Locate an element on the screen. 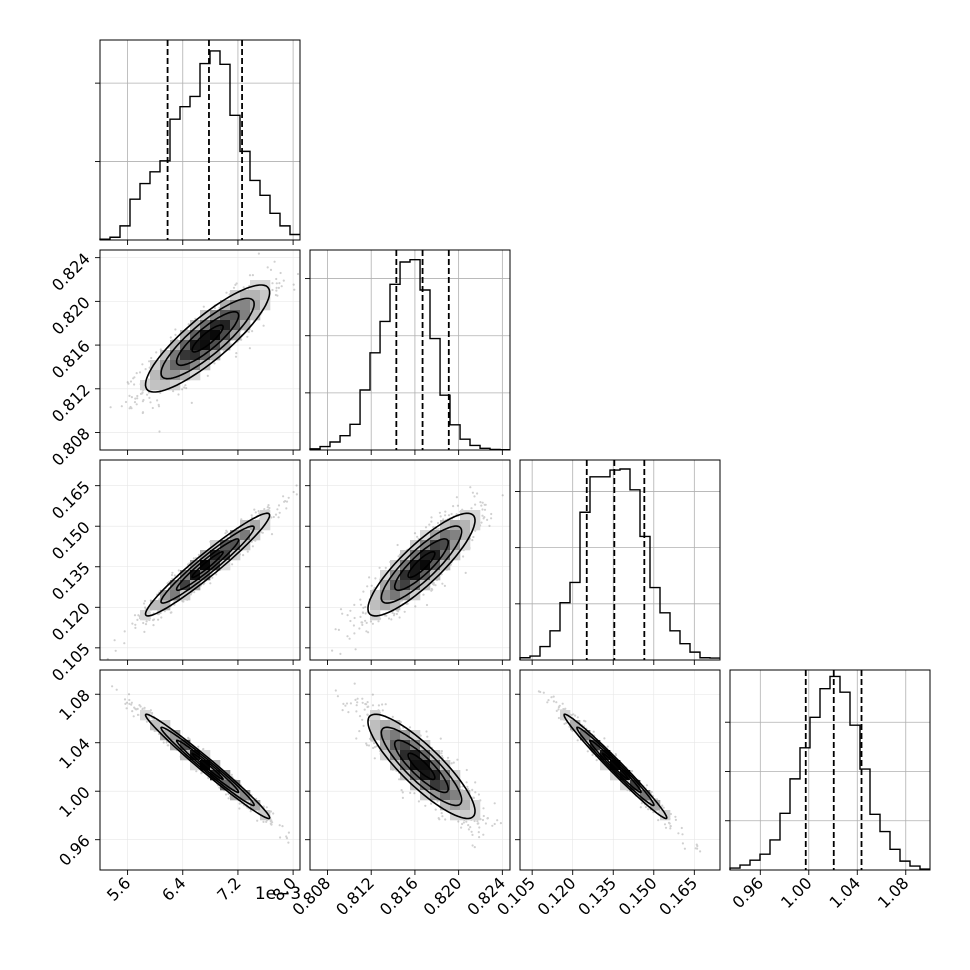 Image resolution: width=970 pixels, height=970 pixels. panel-frame is located at coordinates (620, 560).